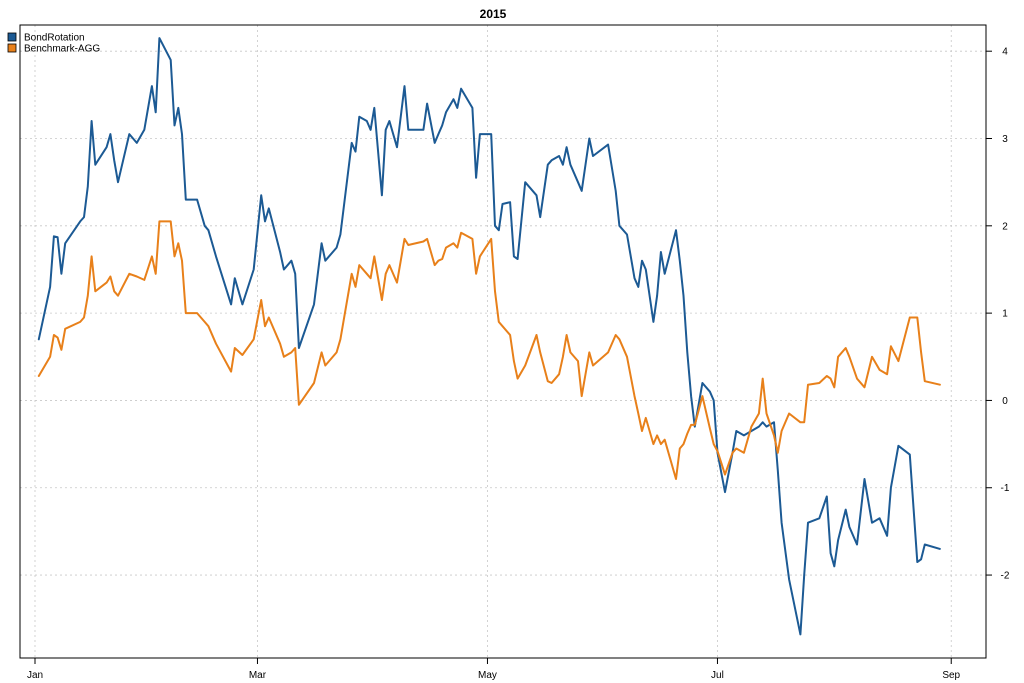 Image resolution: width=1024 pixels, height=683 pixels. What do you see at coordinates (62, 49) in the screenshot?
I see `legend-label: Benchmark-AGG` at bounding box center [62, 49].